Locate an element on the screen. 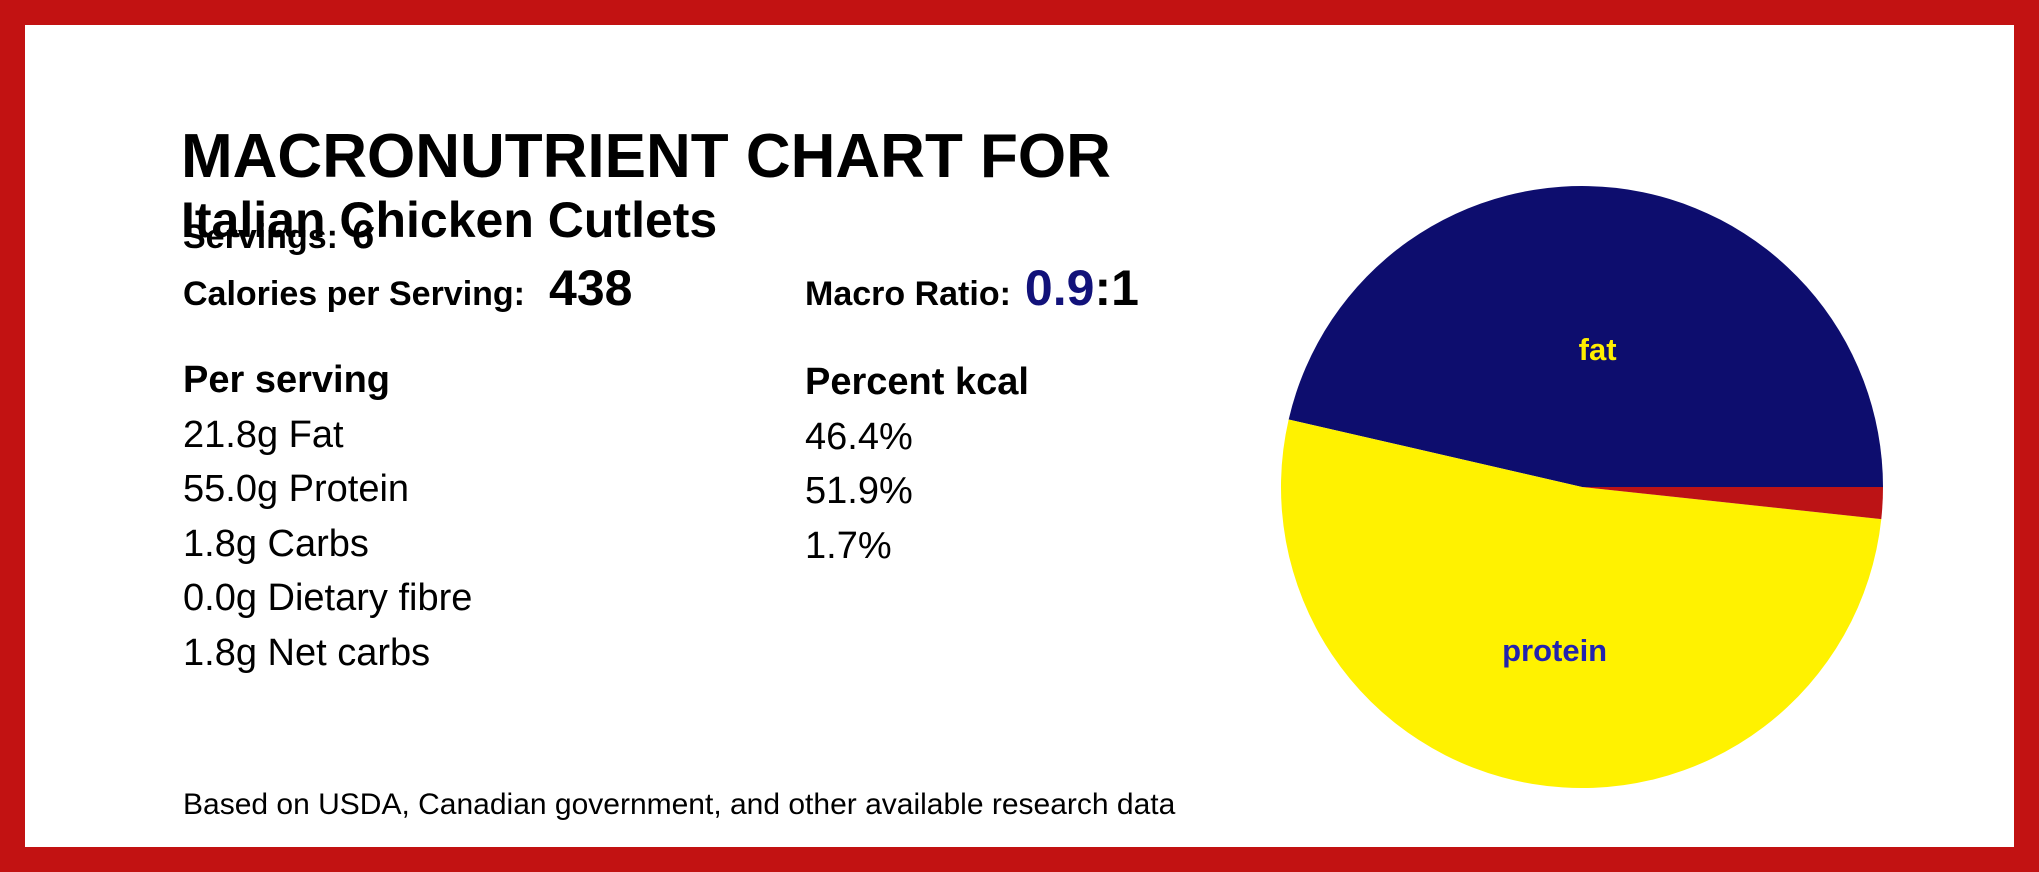 The width and height of the screenshot is (2039, 872). percent-kcal-header: Percent kcal is located at coordinates (917, 382).